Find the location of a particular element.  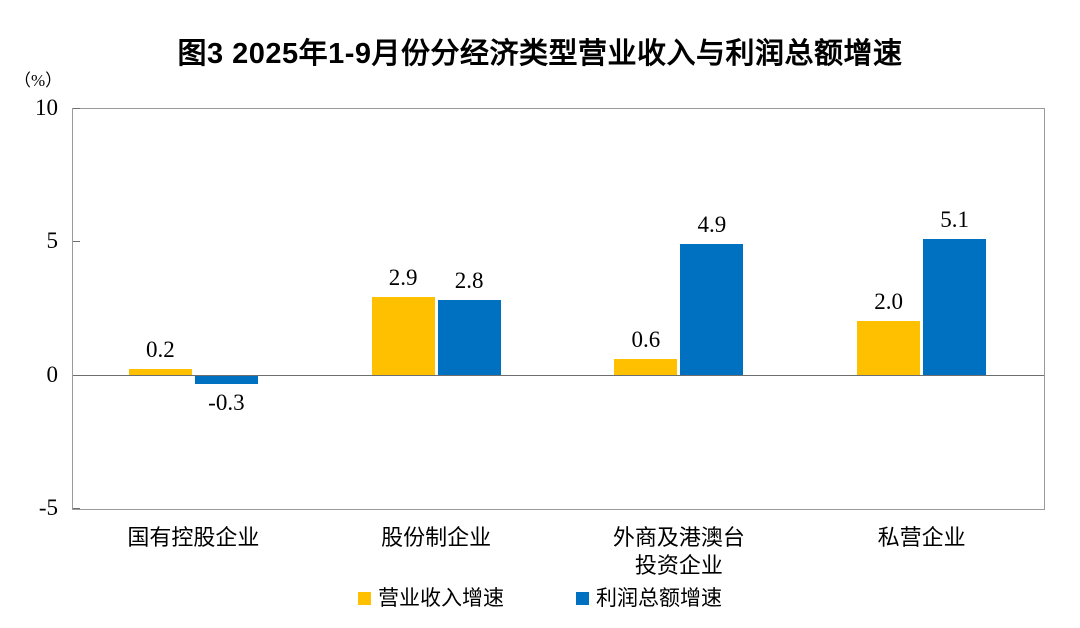

bar-value-label: 4.9 is located at coordinates (712, 224).